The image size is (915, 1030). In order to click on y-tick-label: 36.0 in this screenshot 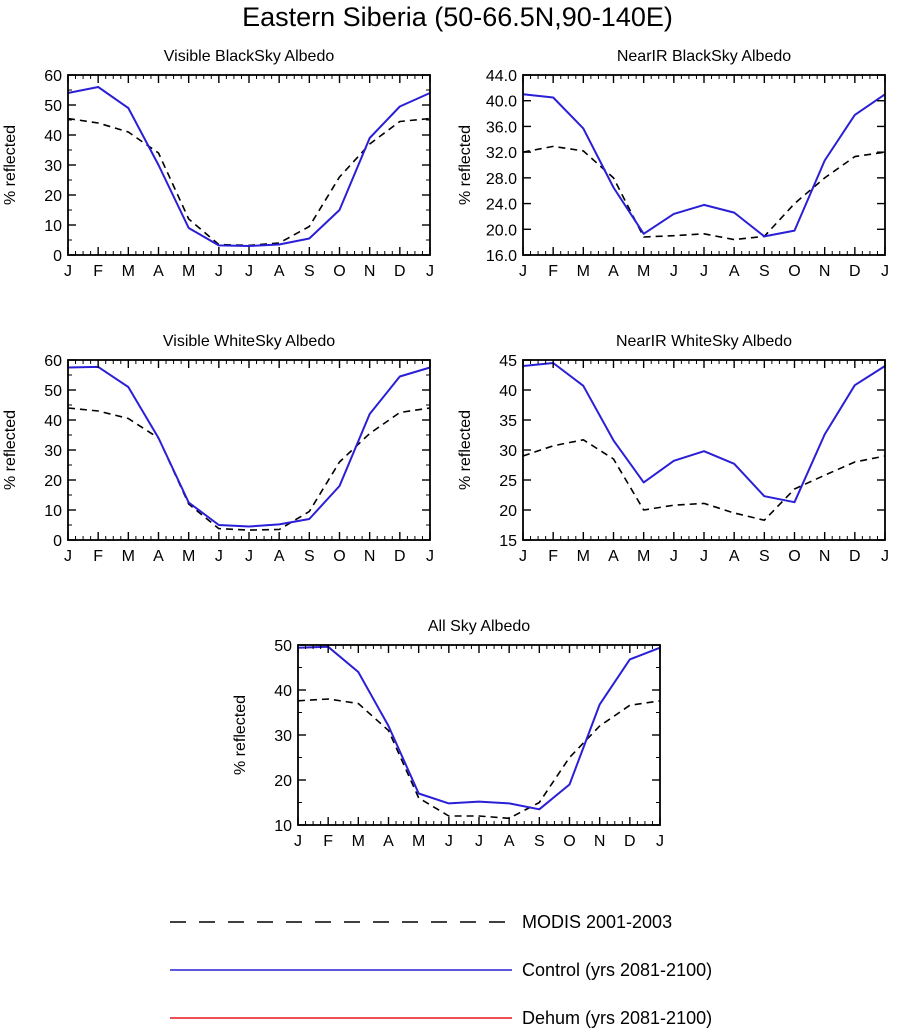, I will do `click(501, 127)`.